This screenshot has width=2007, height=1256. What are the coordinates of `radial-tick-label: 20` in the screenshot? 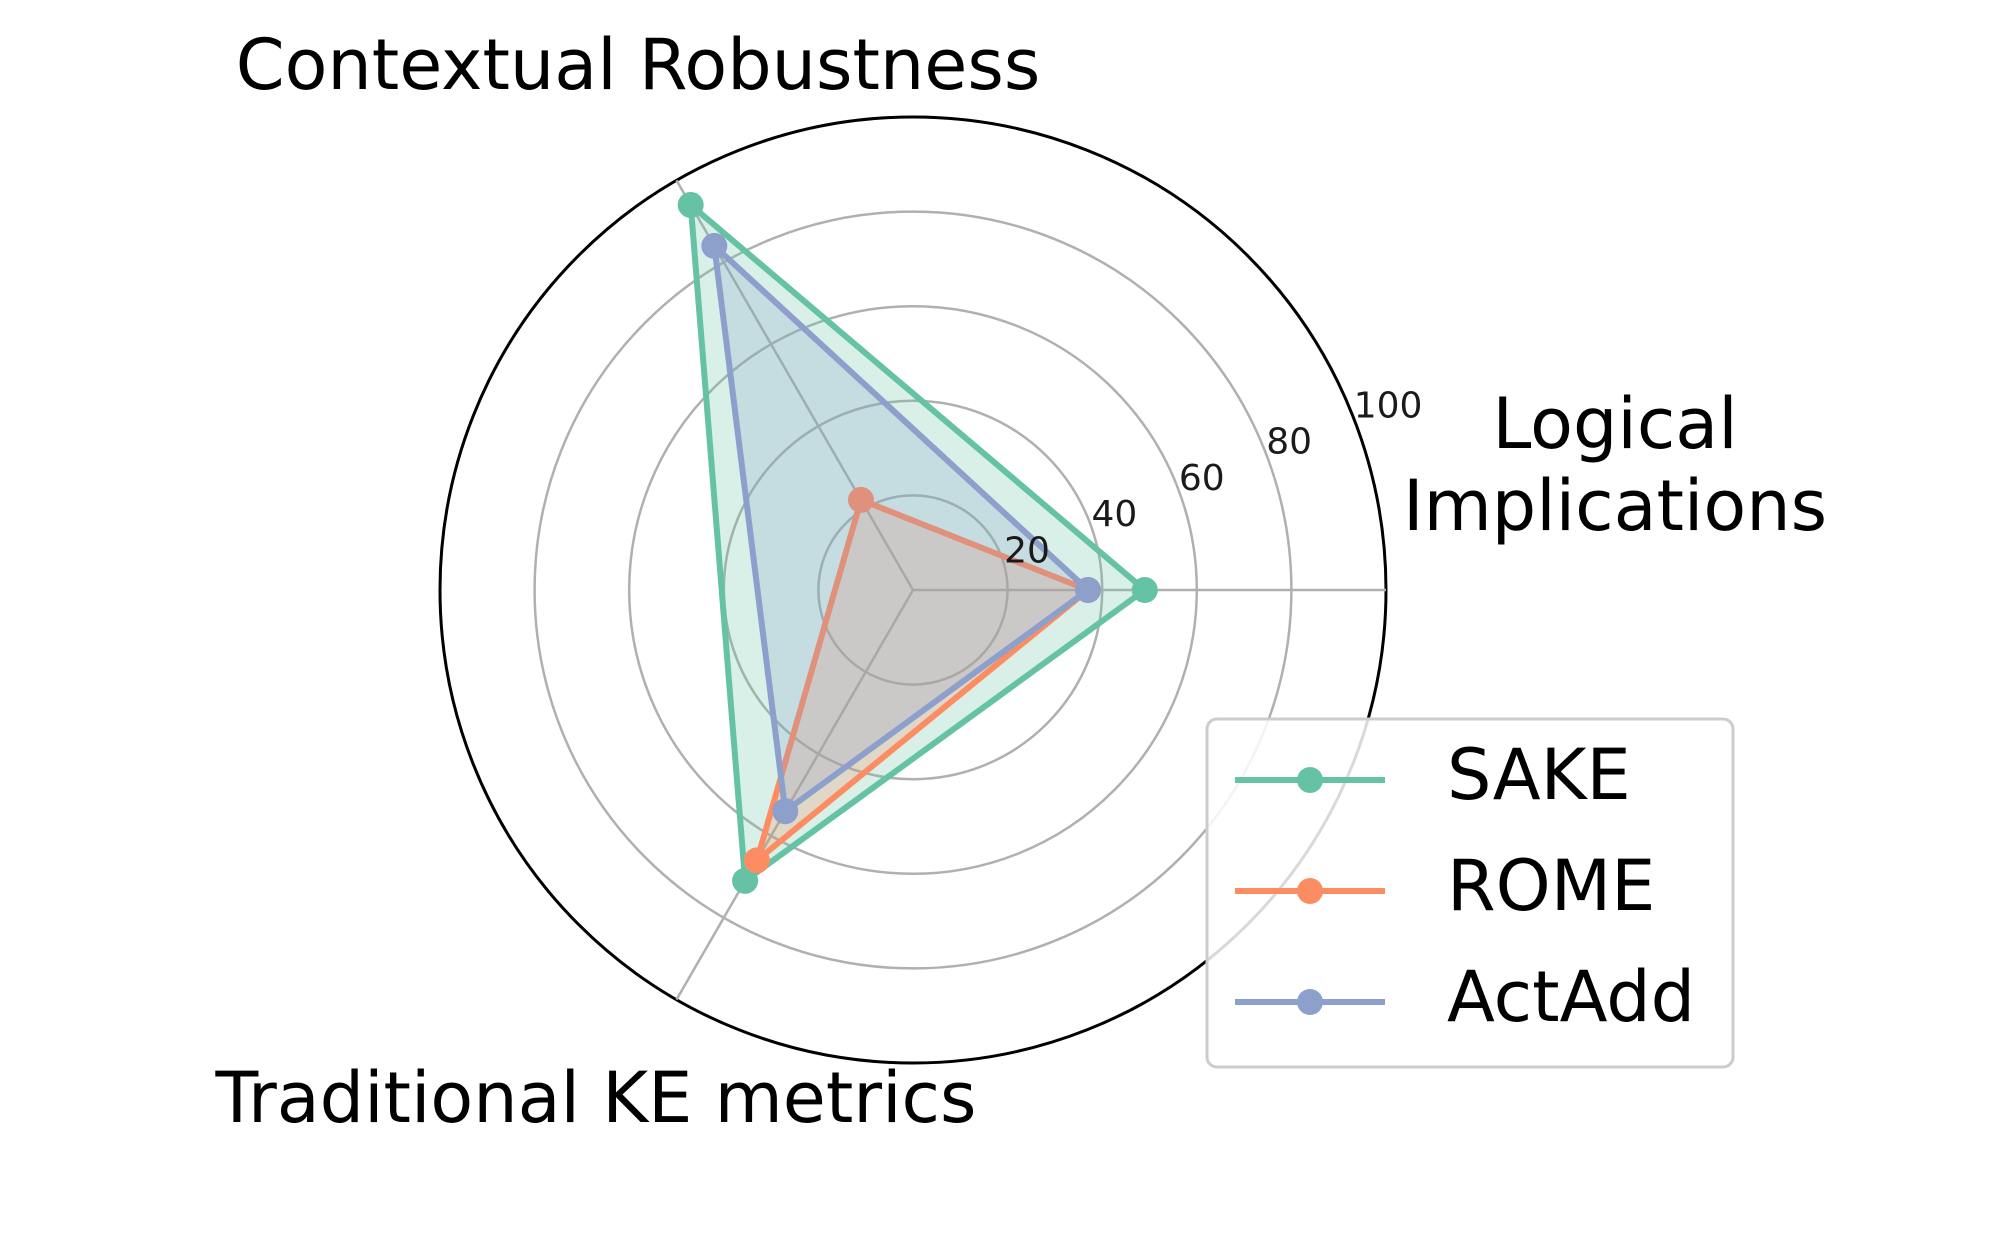 It's located at (1027, 550).